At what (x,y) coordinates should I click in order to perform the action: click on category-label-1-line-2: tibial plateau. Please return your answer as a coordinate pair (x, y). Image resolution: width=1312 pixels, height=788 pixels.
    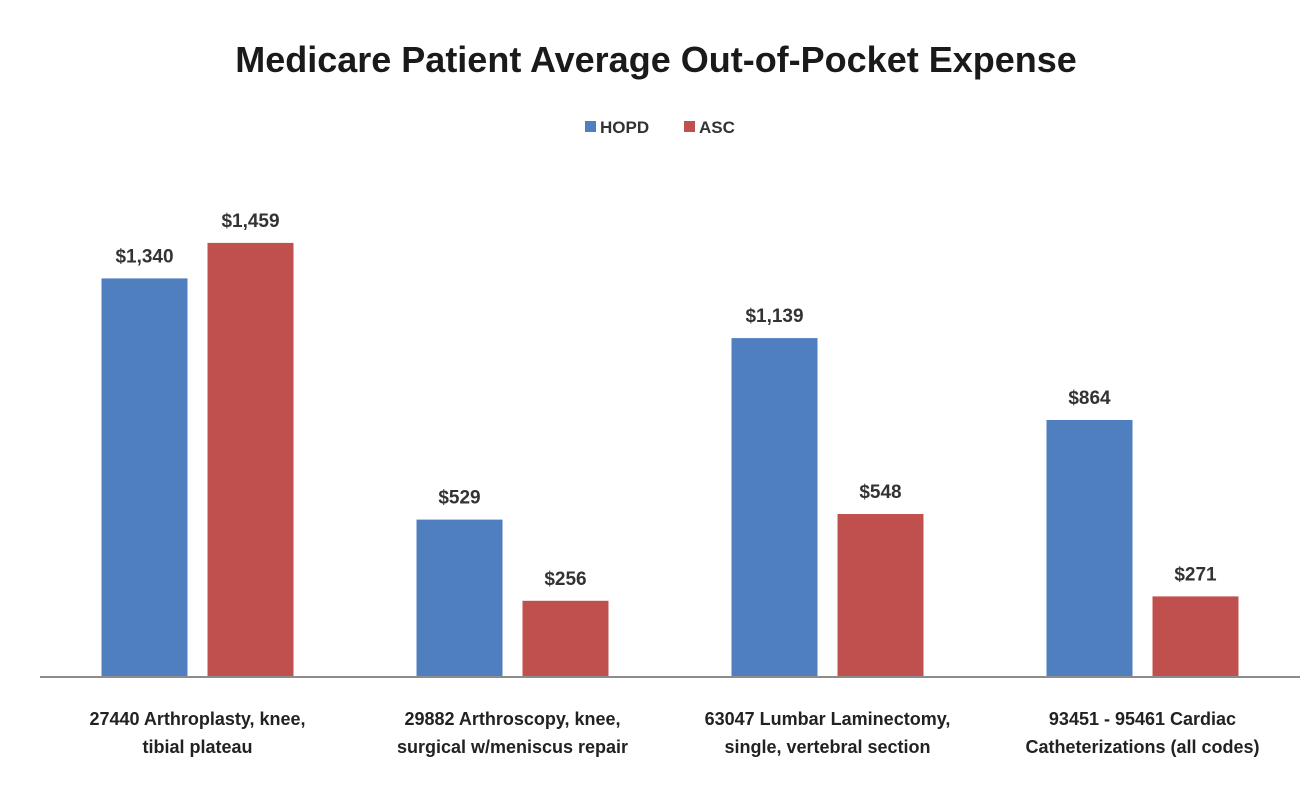
    Looking at the image, I should click on (197, 747).